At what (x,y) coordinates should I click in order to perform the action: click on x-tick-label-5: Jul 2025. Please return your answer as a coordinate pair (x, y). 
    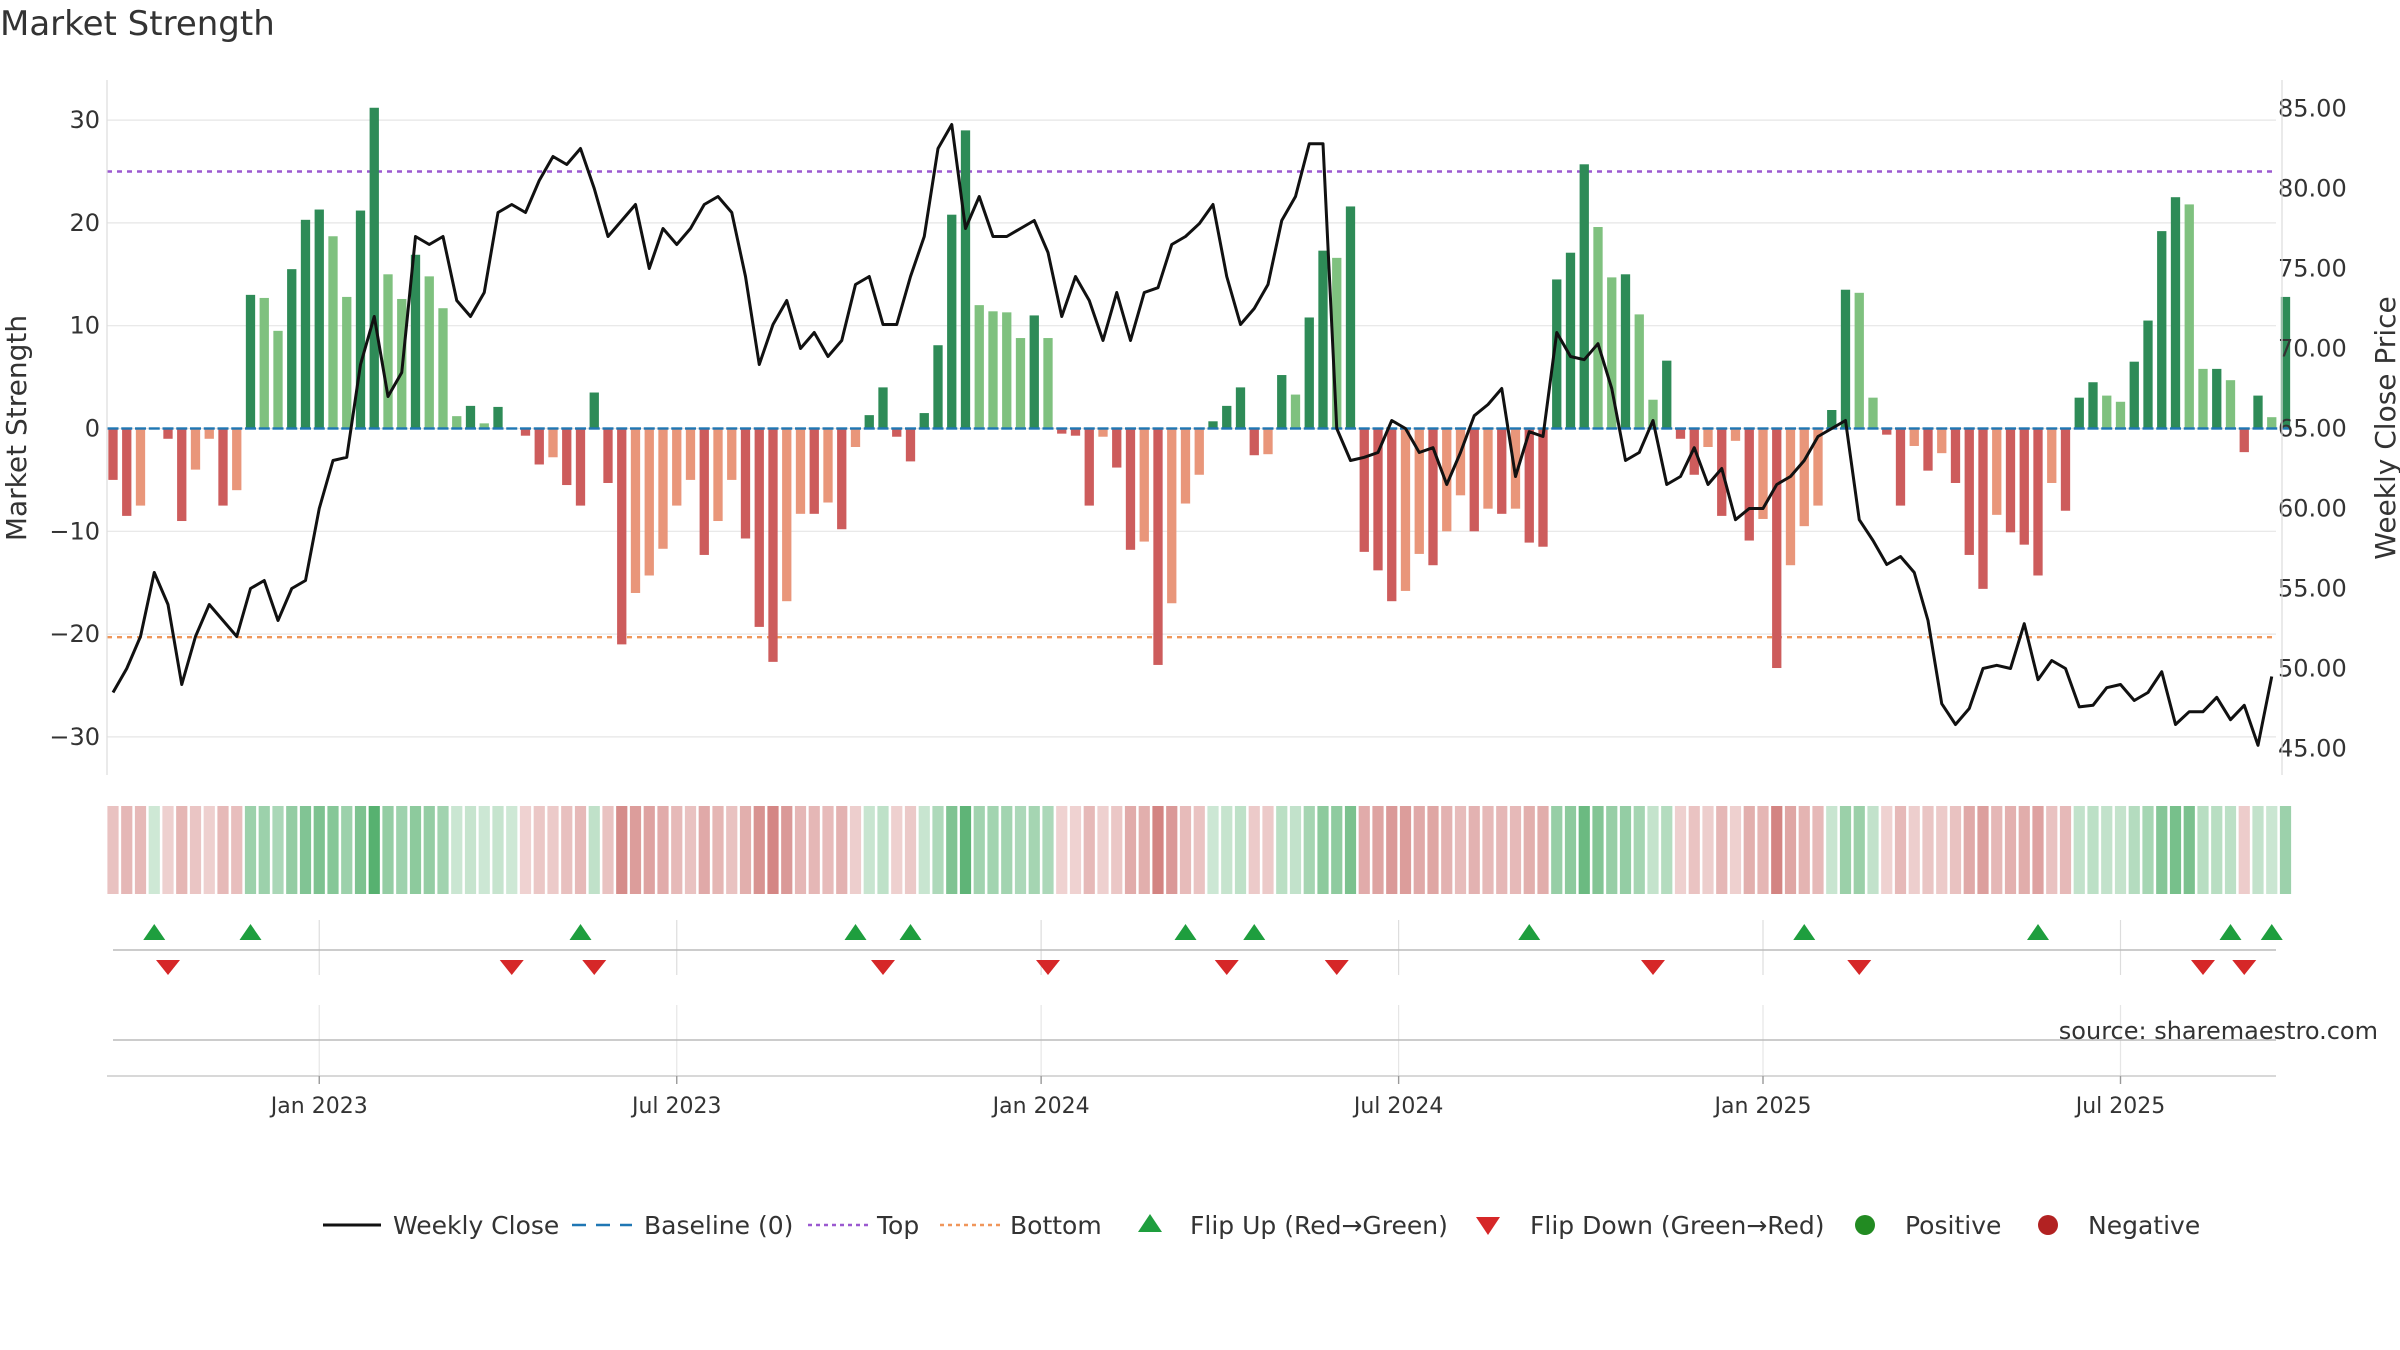
    Looking at the image, I should click on (2120, 1106).